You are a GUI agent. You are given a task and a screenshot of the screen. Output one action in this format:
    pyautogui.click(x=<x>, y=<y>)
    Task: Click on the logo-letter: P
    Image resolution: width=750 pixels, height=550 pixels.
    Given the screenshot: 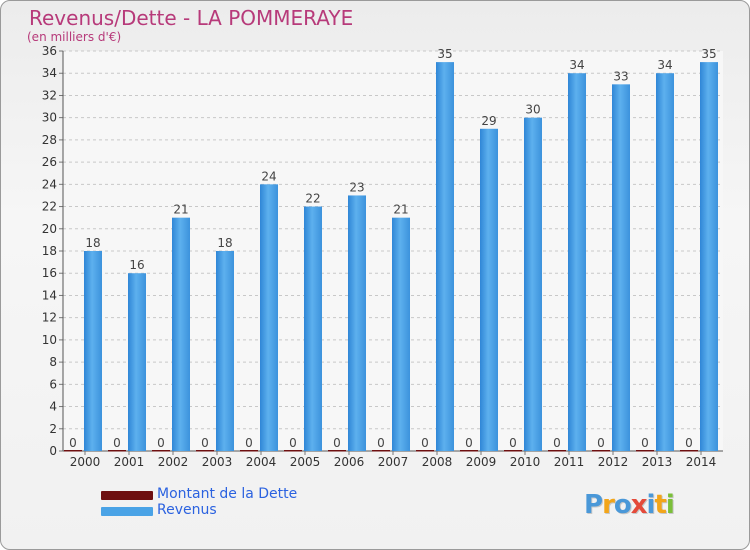 What is the action you would take?
    pyautogui.click(x=593, y=505)
    